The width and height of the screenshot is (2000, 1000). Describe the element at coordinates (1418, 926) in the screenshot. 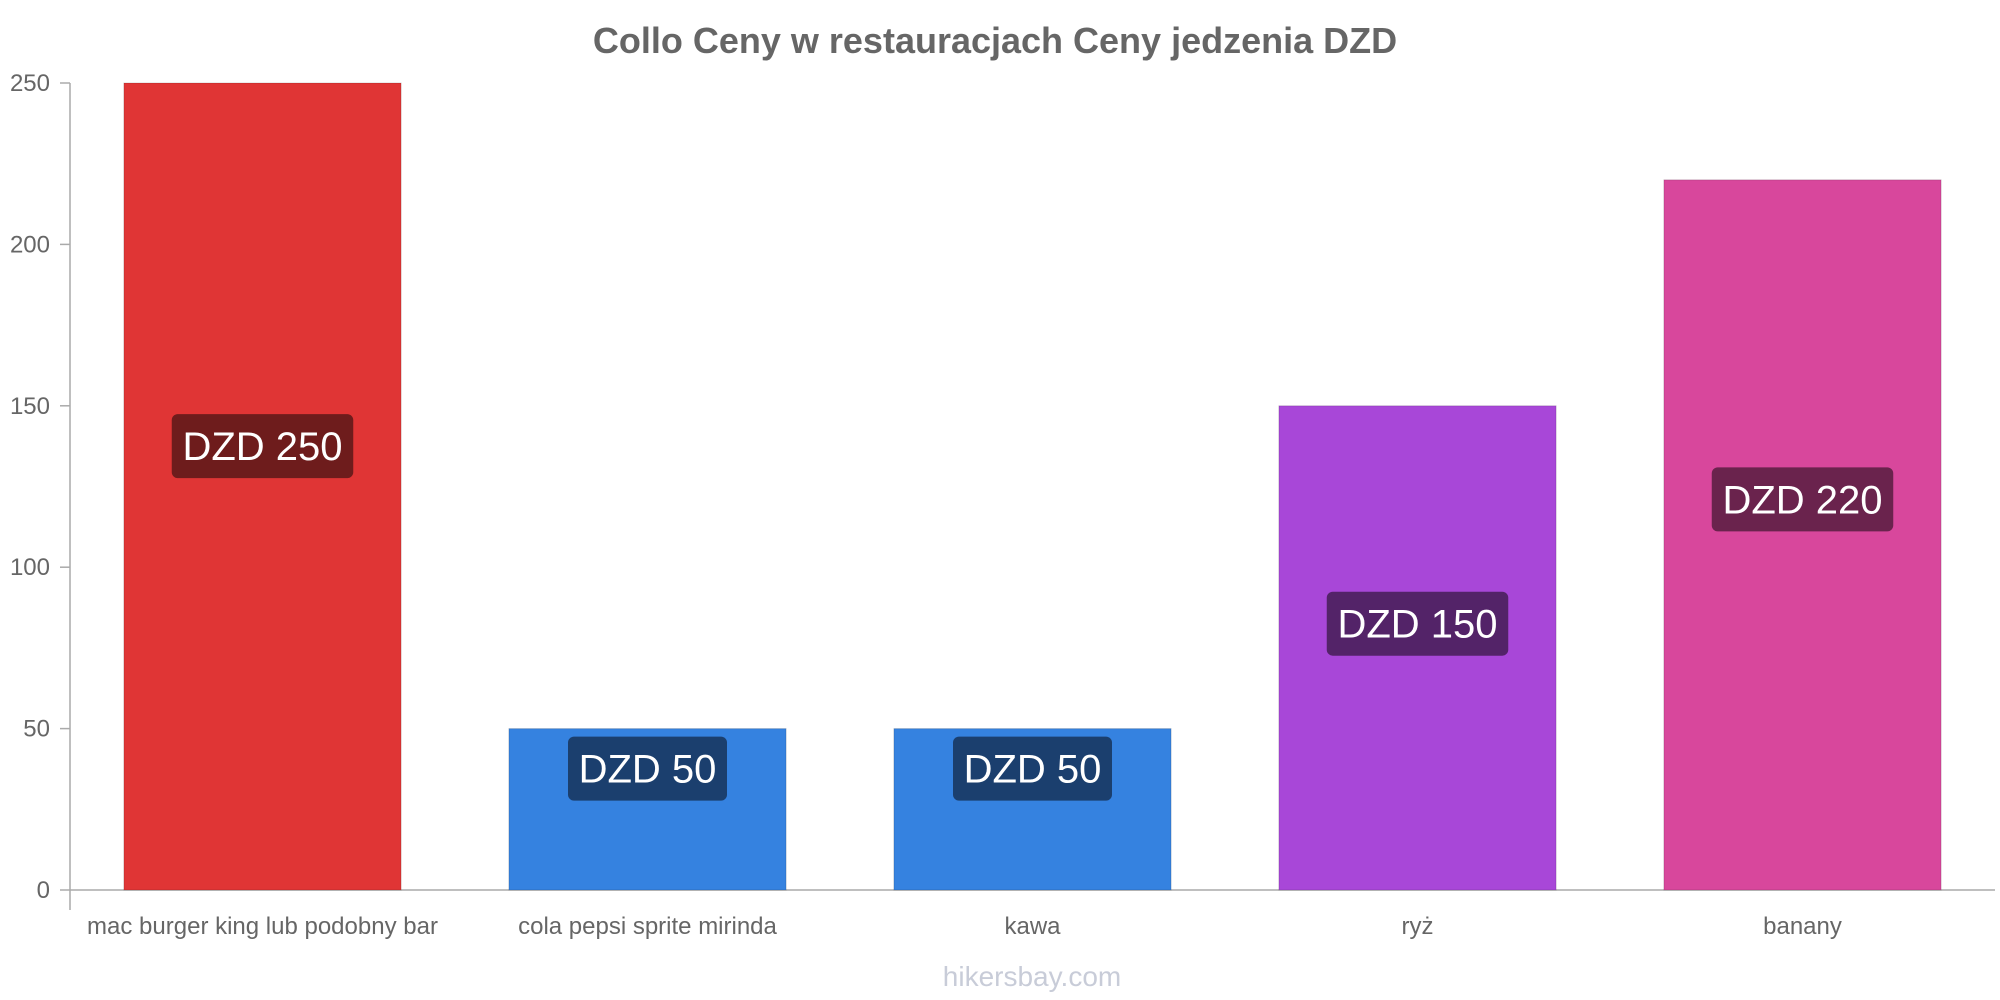

I see `category-label: ryż` at that location.